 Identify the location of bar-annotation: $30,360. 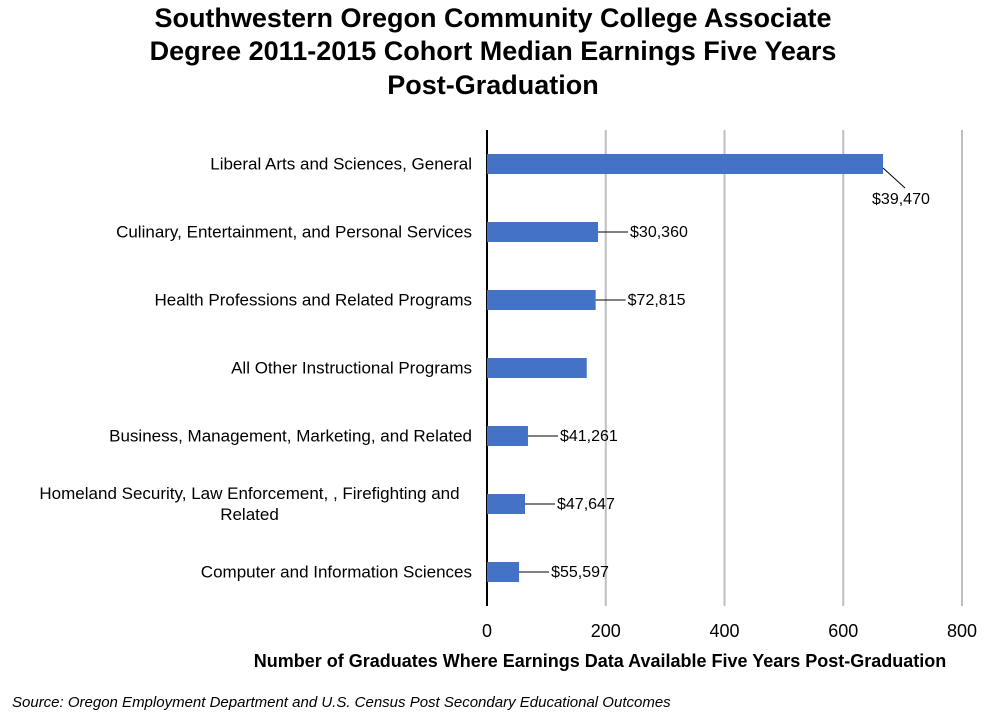
(659, 232).